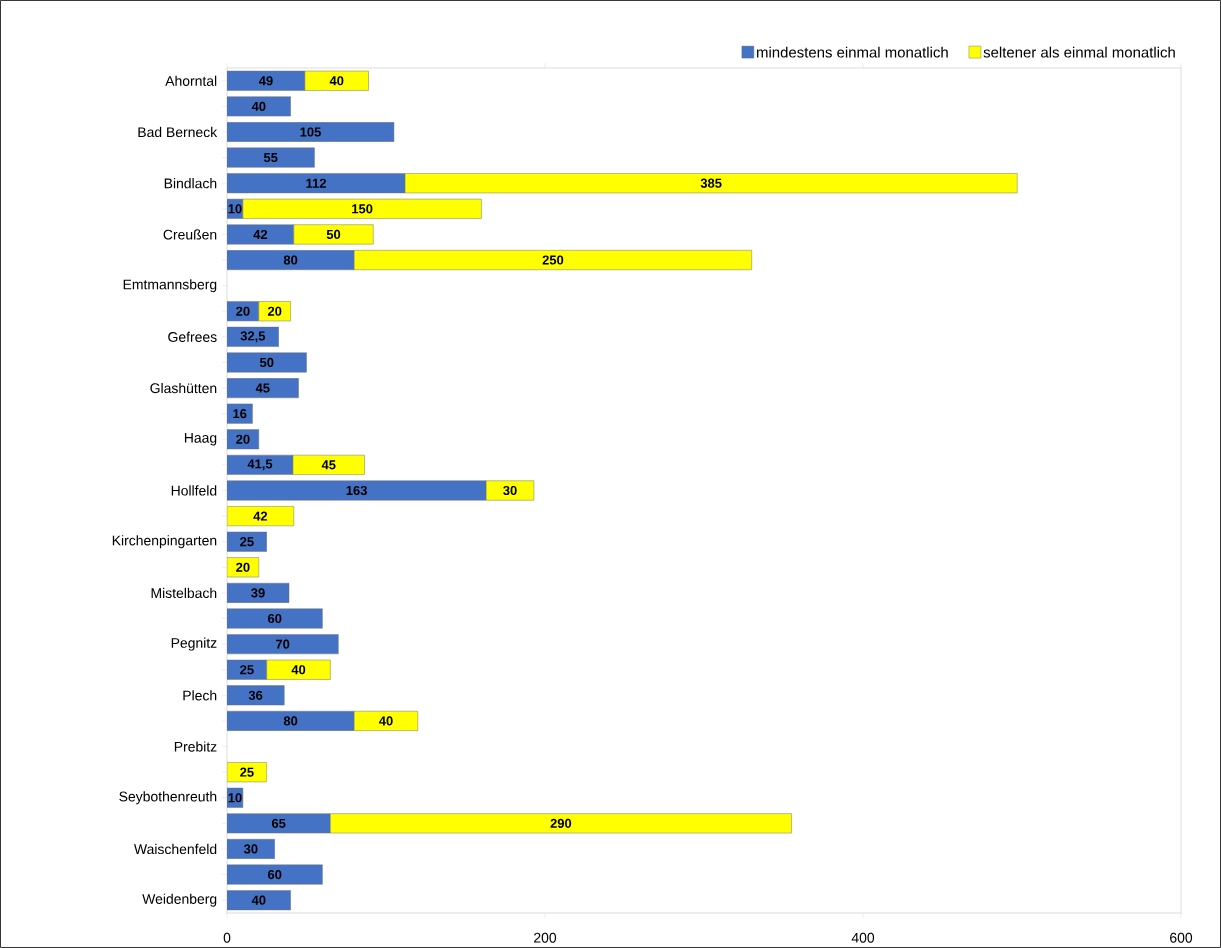  Describe the element at coordinates (553, 260) in the screenshot. I see `data-label: 250` at that location.